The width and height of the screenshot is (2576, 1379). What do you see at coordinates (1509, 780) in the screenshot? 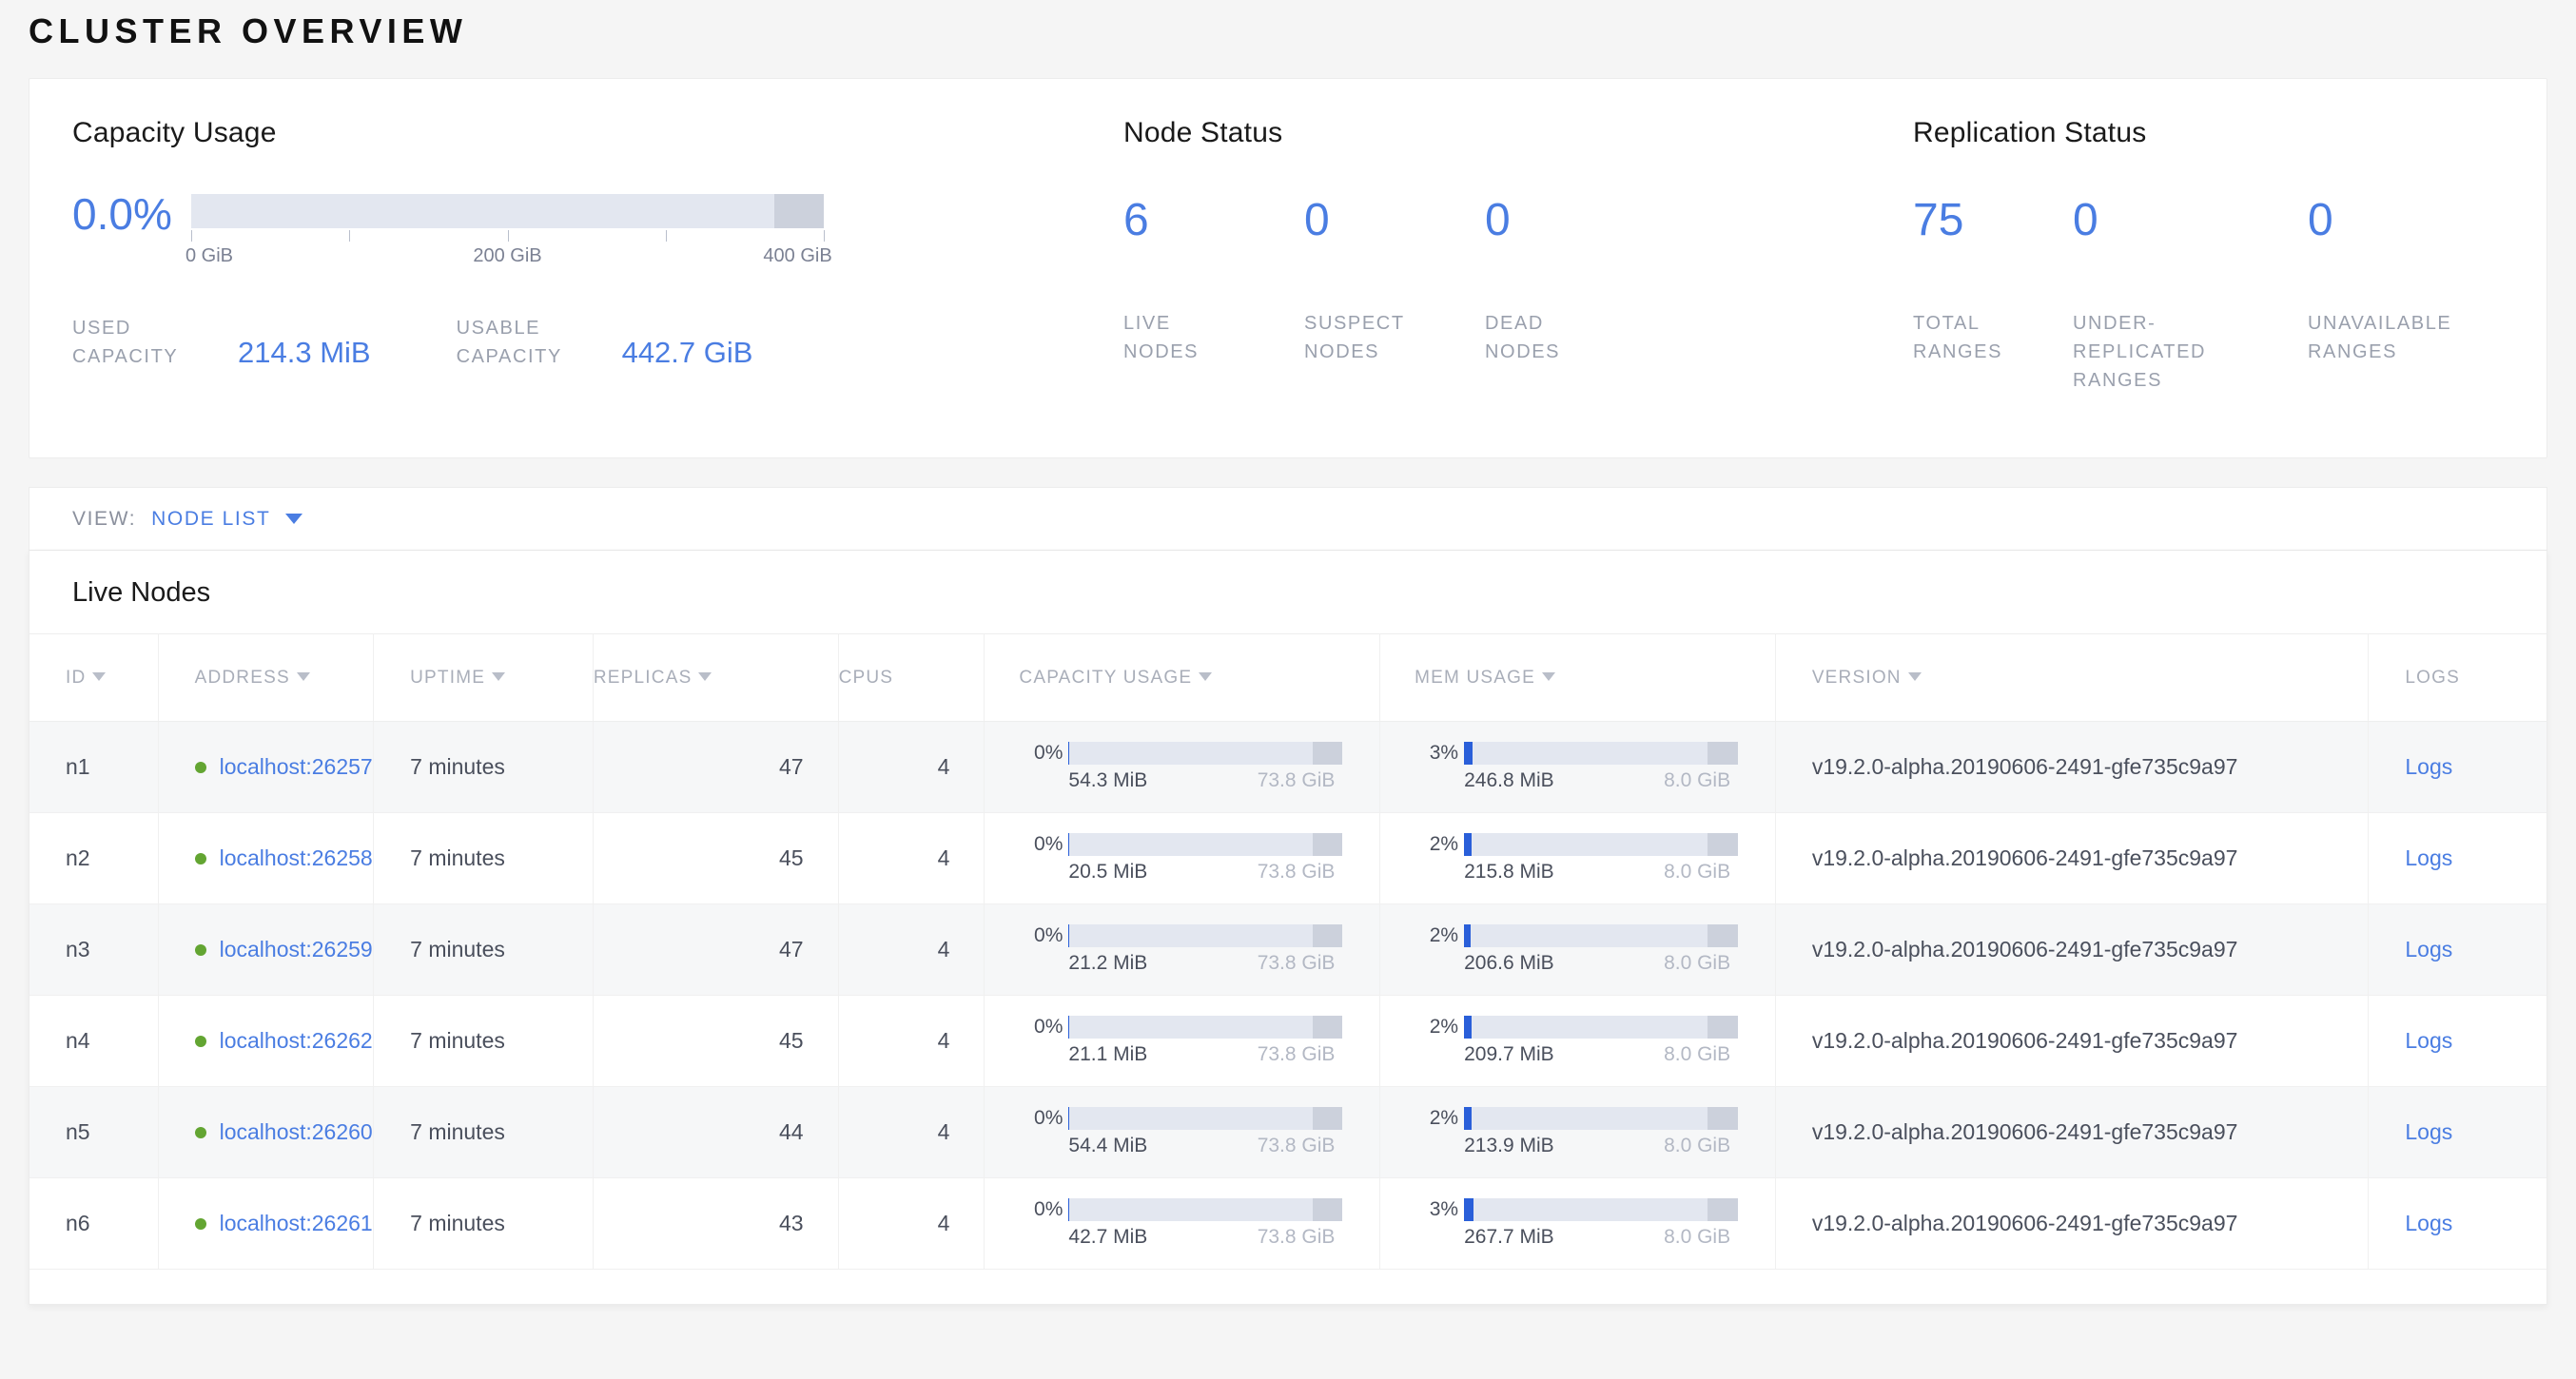
I see `usage-used-value: 246.8 MiB` at bounding box center [1509, 780].